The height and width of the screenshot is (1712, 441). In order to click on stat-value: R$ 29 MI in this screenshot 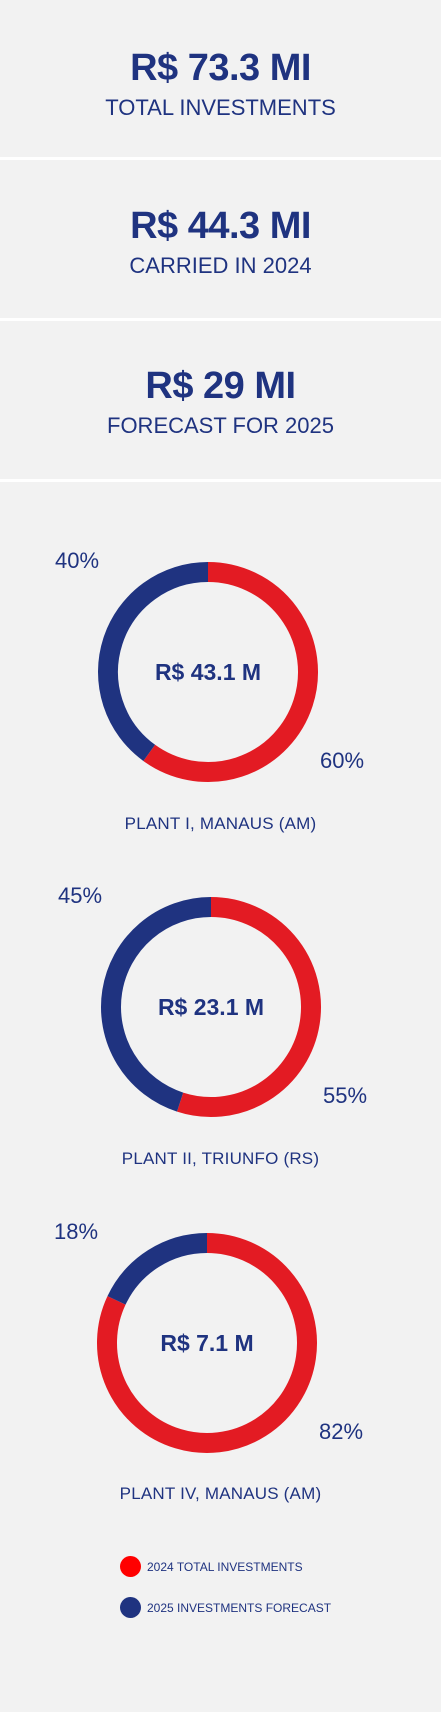, I will do `click(220, 386)`.